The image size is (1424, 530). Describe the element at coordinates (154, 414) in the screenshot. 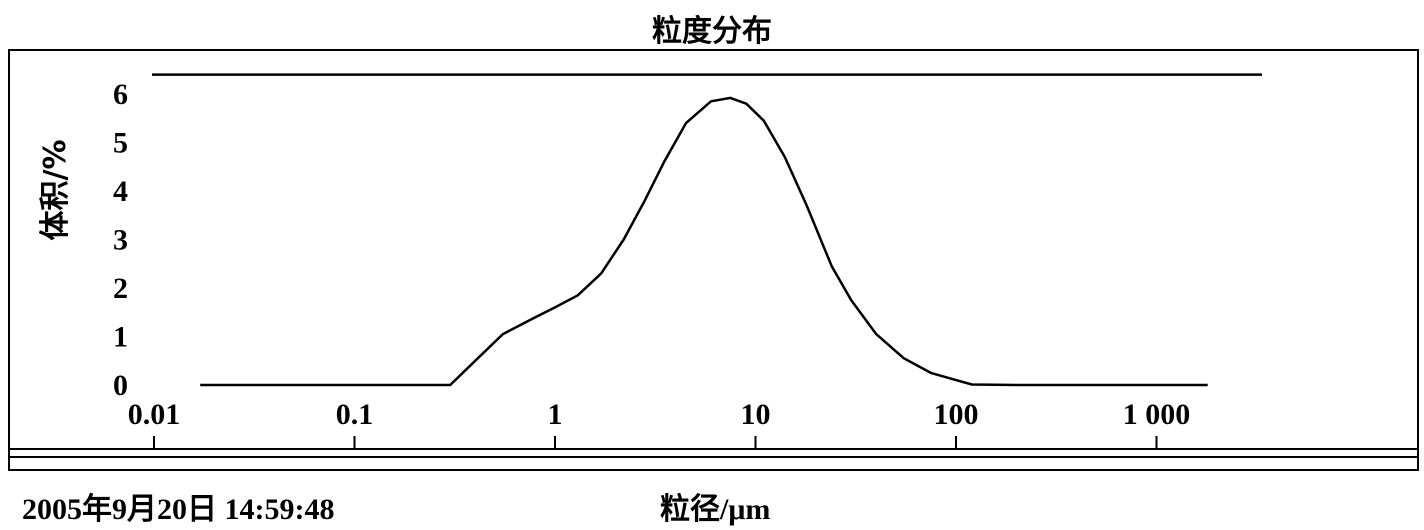

I see `x-tick-label: 0.01` at that location.